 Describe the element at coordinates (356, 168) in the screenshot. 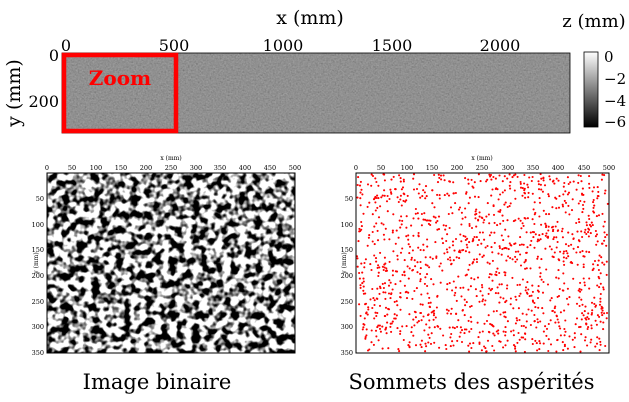

I see `peaks-xtick: 0` at that location.